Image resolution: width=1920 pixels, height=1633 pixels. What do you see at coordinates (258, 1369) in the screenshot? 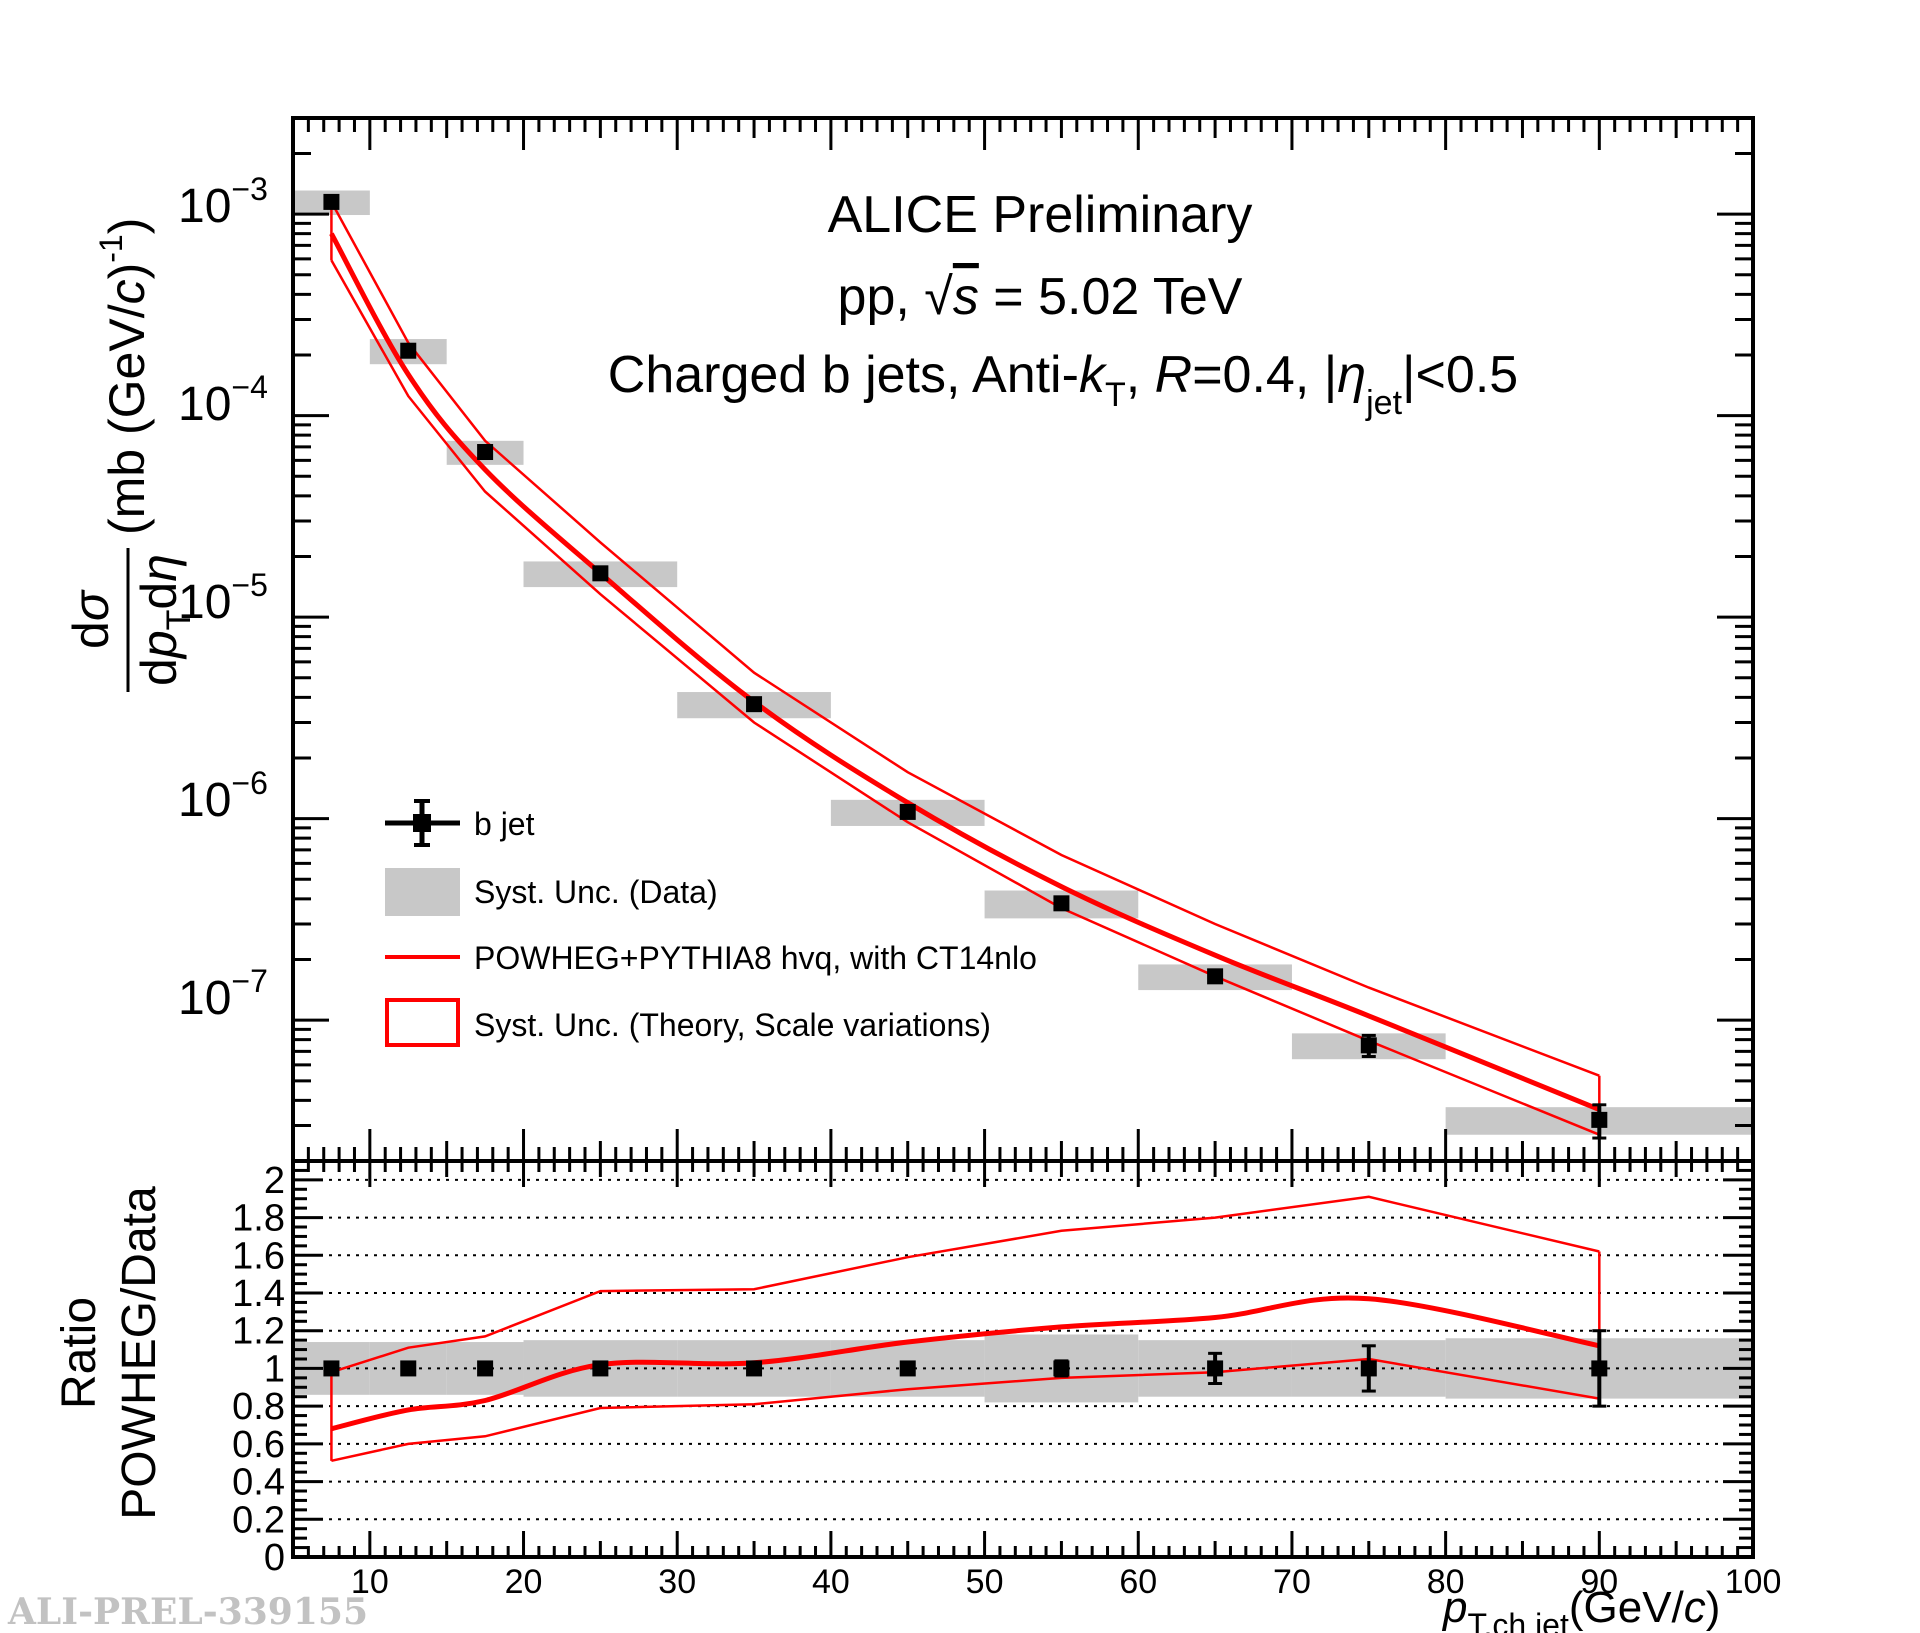
I see `bottom-y-tick-labels: 00.20.40.60.811.21.41.61.82` at bounding box center [258, 1369].